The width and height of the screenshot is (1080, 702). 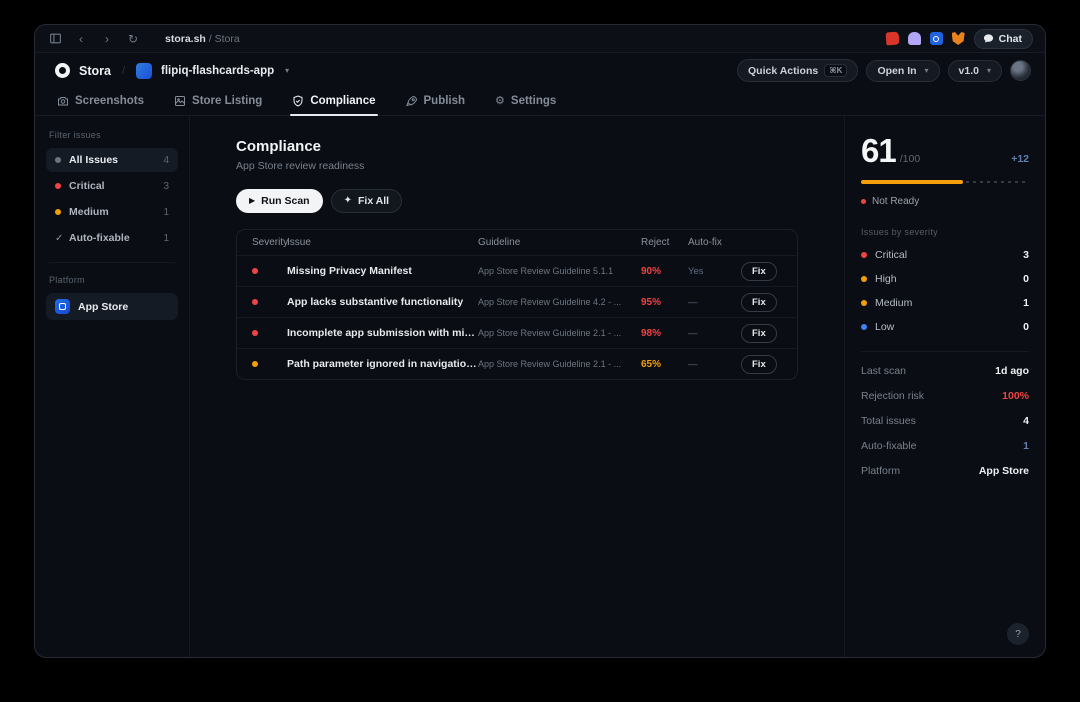 I want to click on tab-settings: ⚙ Settings, so click(x=526, y=100).